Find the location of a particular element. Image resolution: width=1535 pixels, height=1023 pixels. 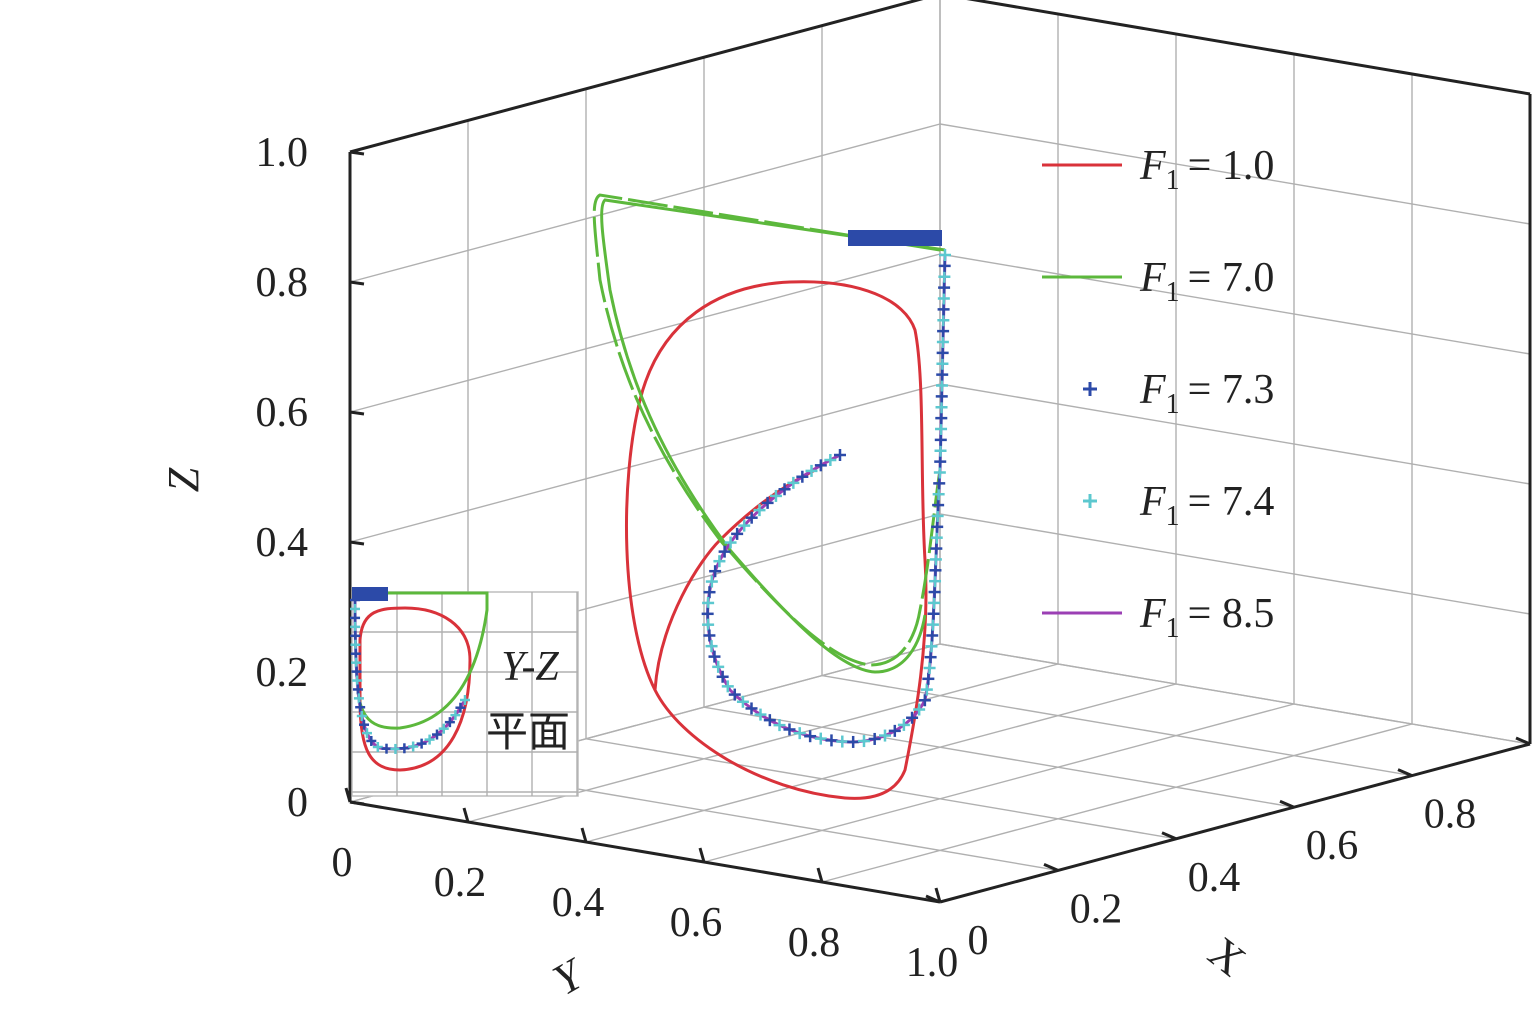

legend-label: F1 = 7.4 is located at coordinates (1206, 505).